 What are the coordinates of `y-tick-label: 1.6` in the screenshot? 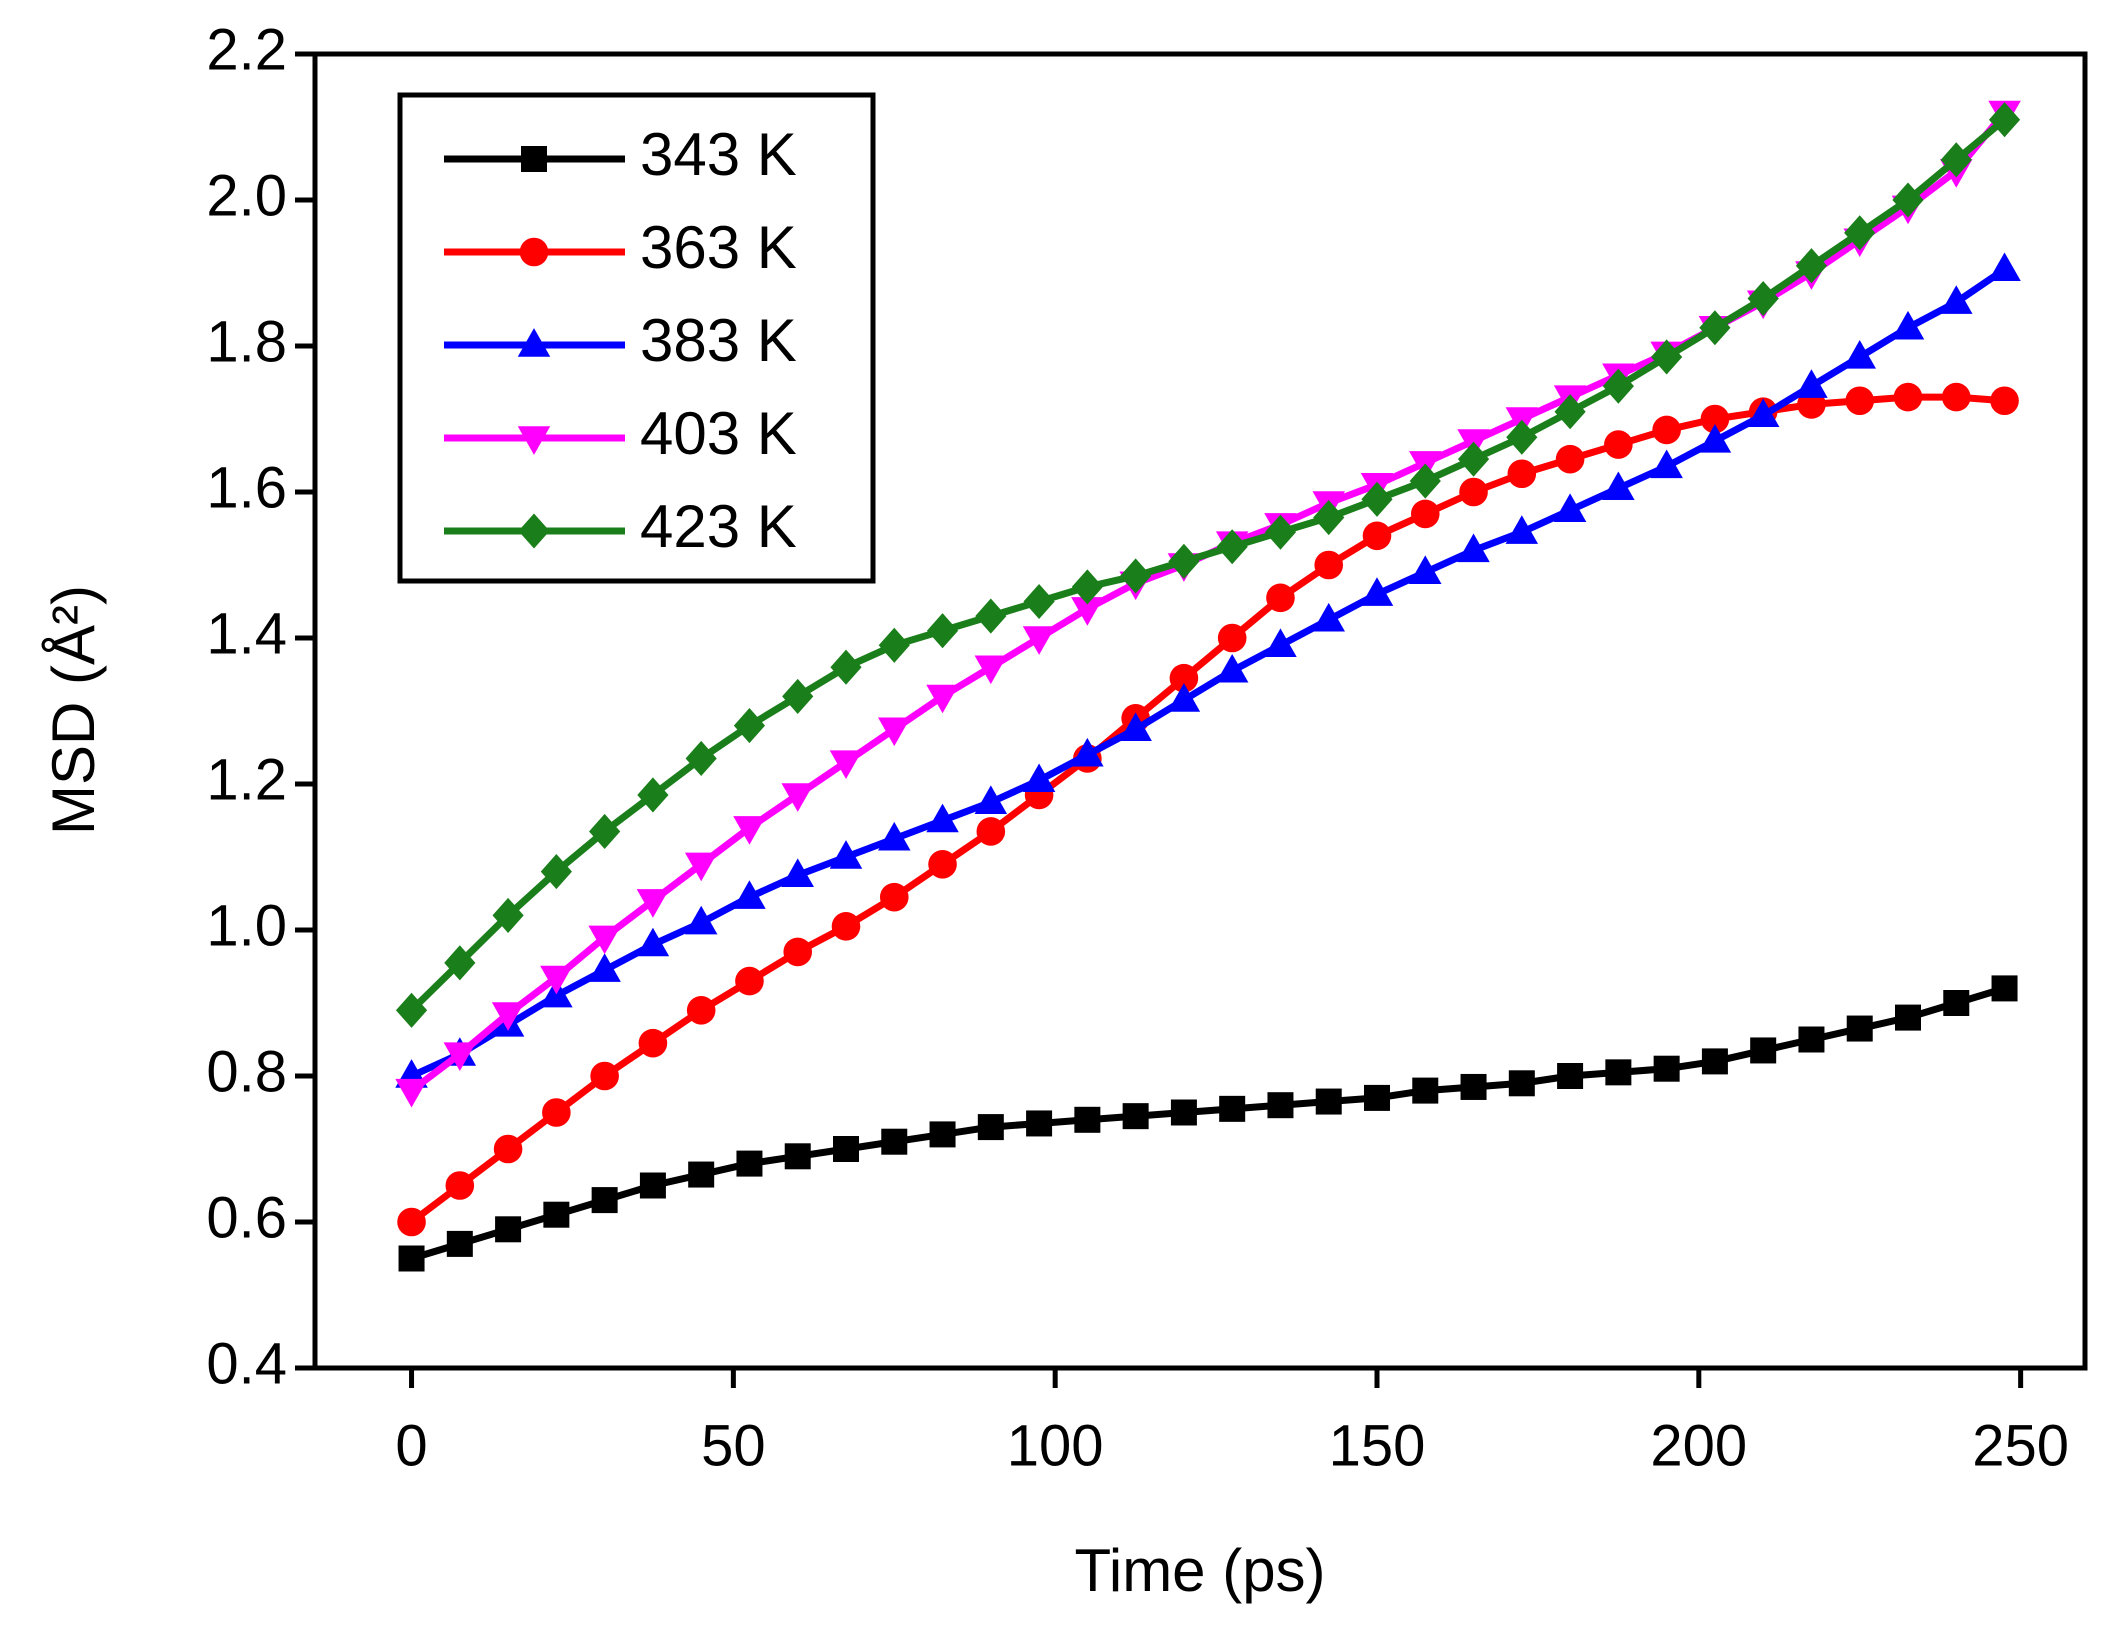 It's located at (246, 487).